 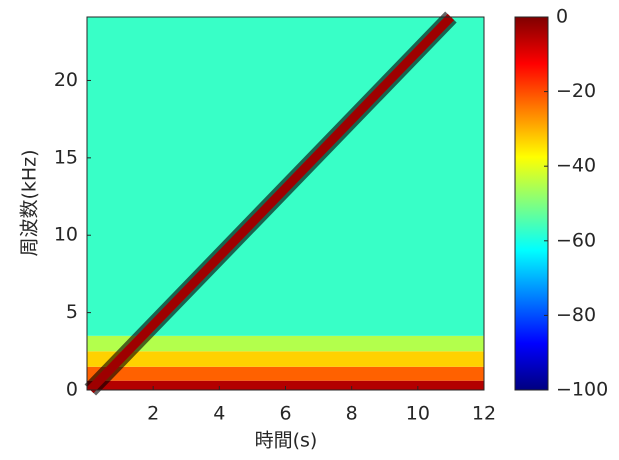 I want to click on colorbar-tick-label: −40, so click(x=576, y=166).